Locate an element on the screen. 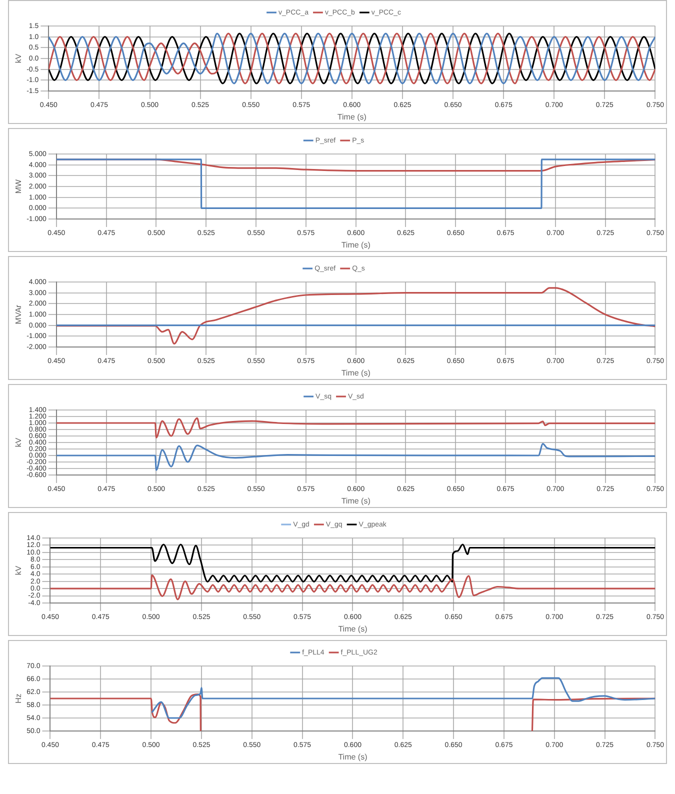  line-series is located at coordinates (403, 698).